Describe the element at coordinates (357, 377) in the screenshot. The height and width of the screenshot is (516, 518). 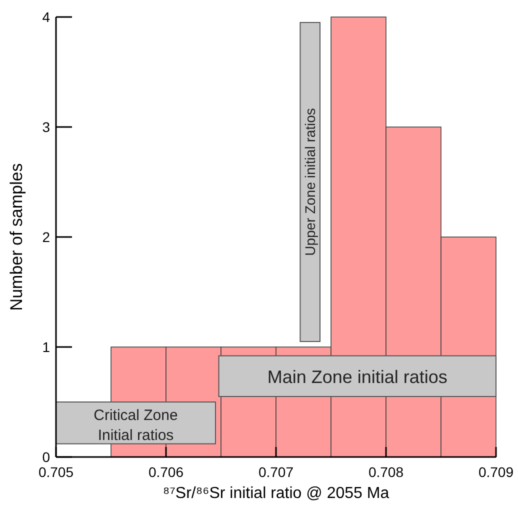
I see `band-label: Main Zone initial ratios` at that location.